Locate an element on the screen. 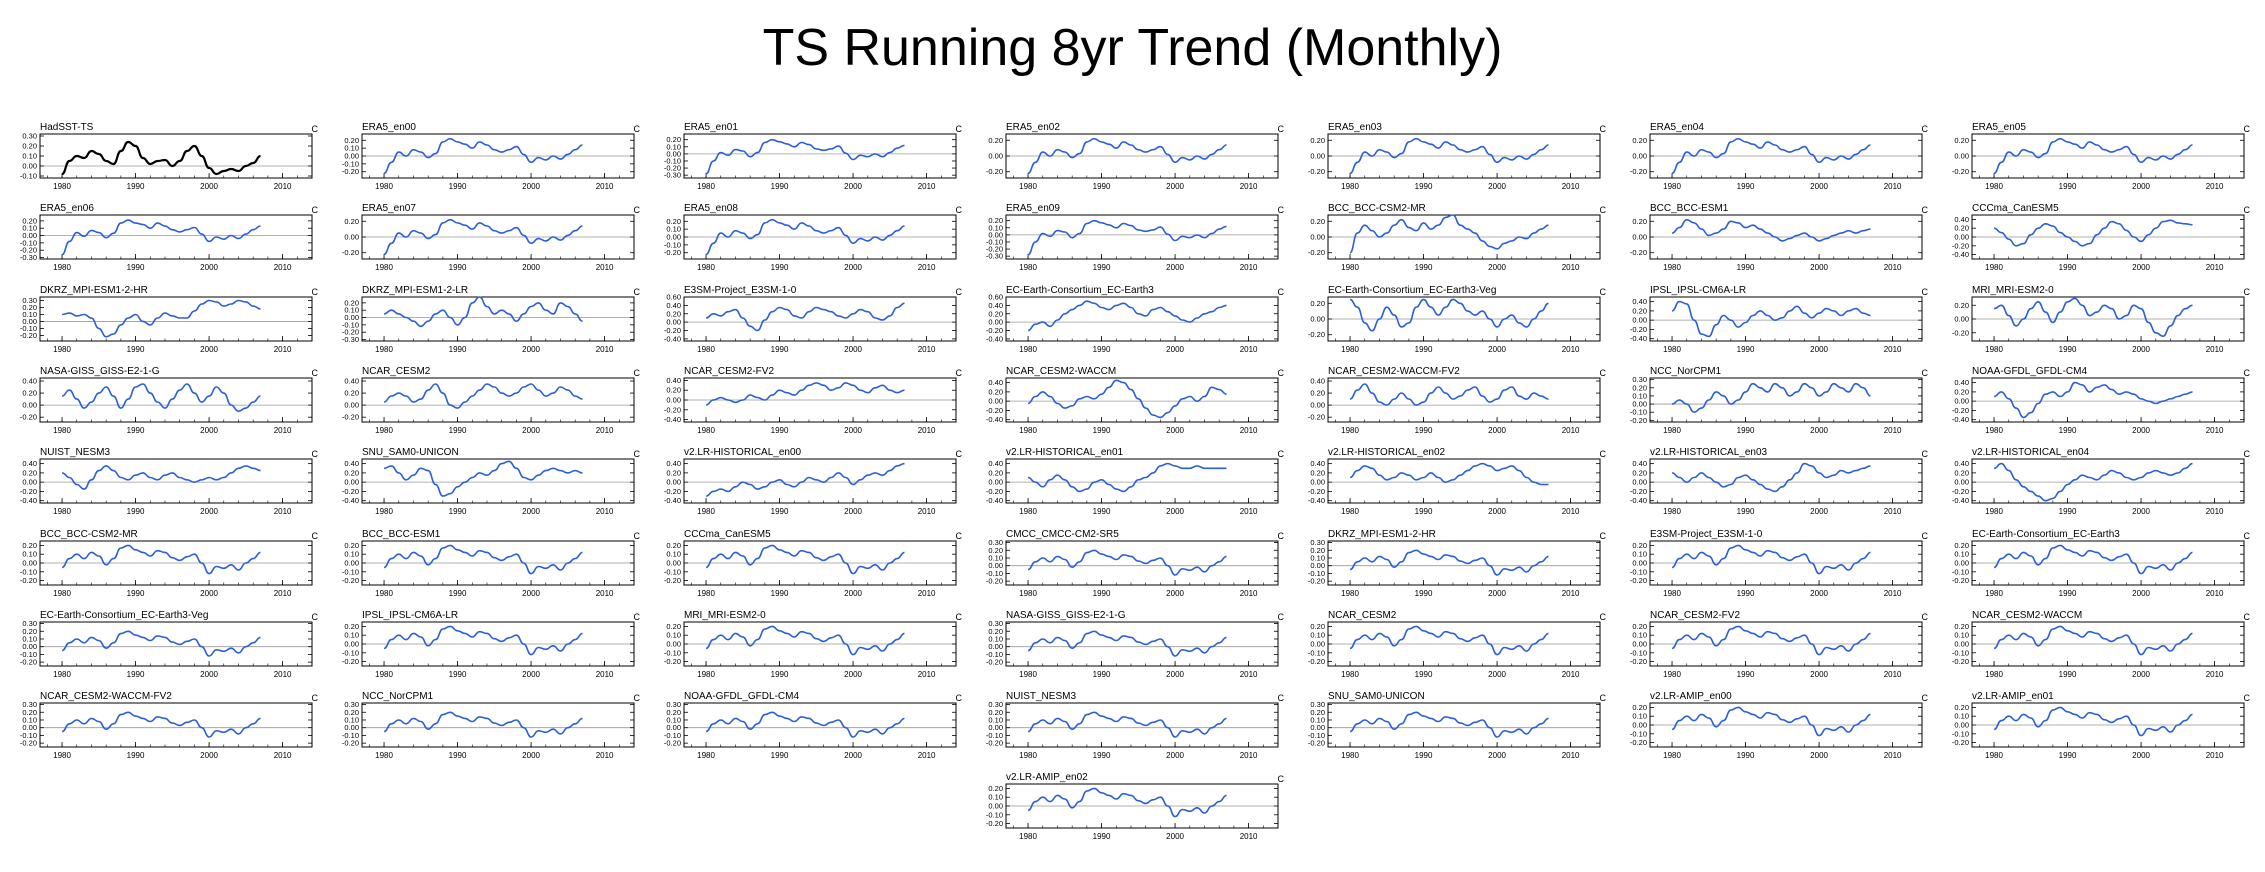 The width and height of the screenshot is (2265, 872). chart-panel: ERA5_en08 C is located at coordinates (822, 235).